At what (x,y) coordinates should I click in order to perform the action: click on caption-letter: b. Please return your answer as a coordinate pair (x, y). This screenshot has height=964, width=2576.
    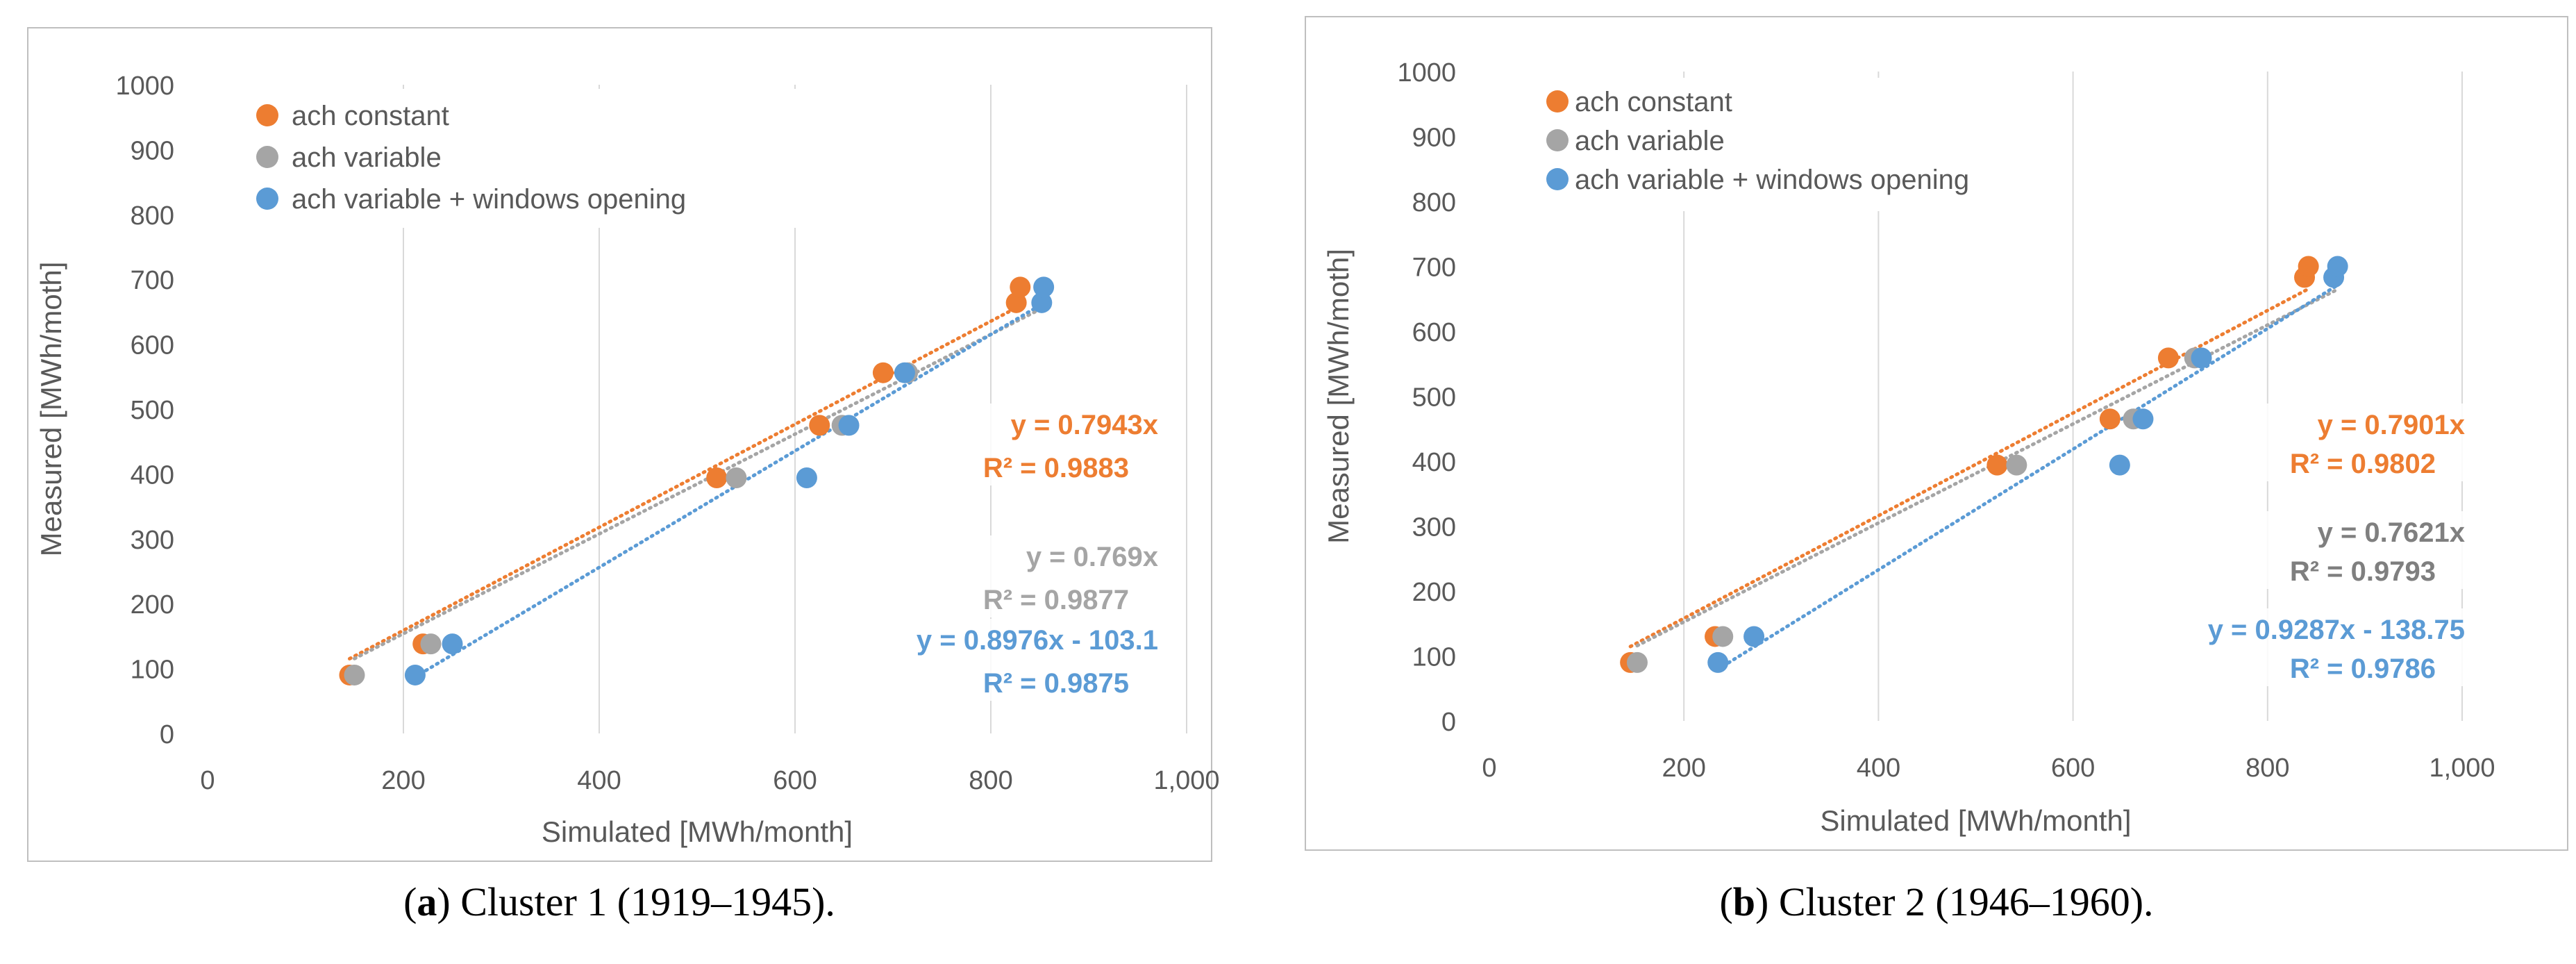
    Looking at the image, I should click on (1744, 901).